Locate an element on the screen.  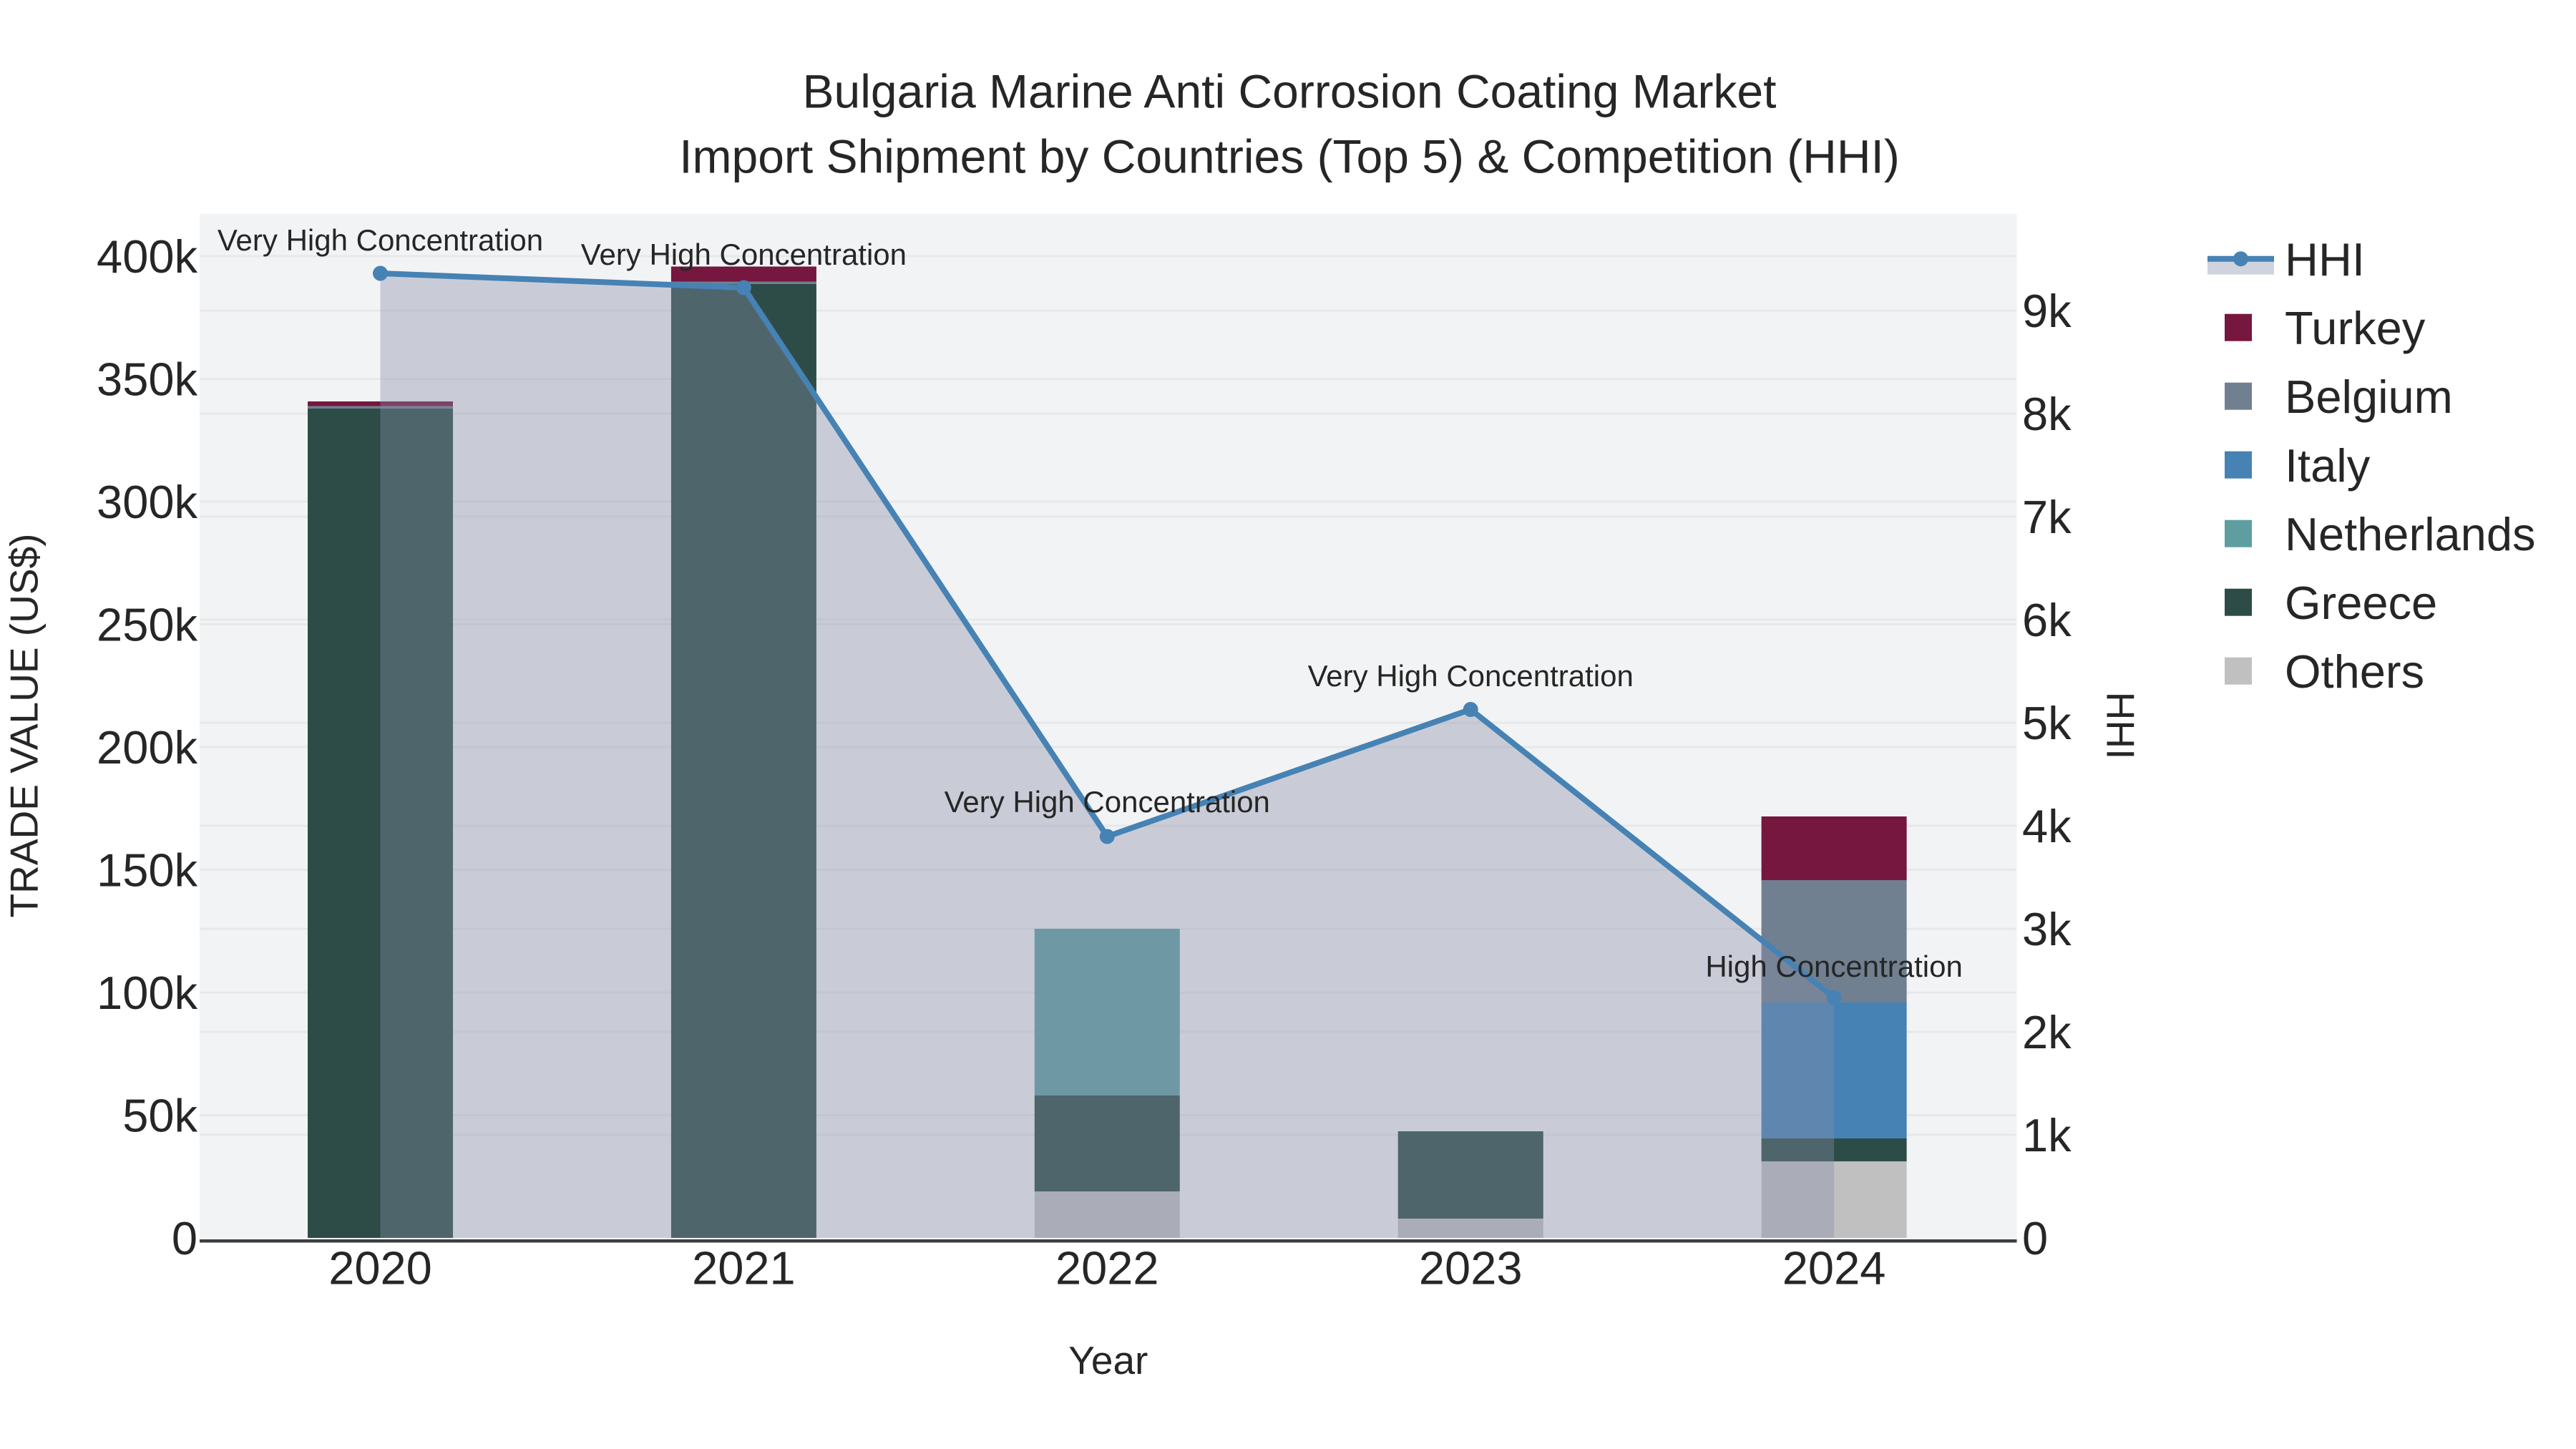
svg-text: Greece is located at coordinates (2361, 603).